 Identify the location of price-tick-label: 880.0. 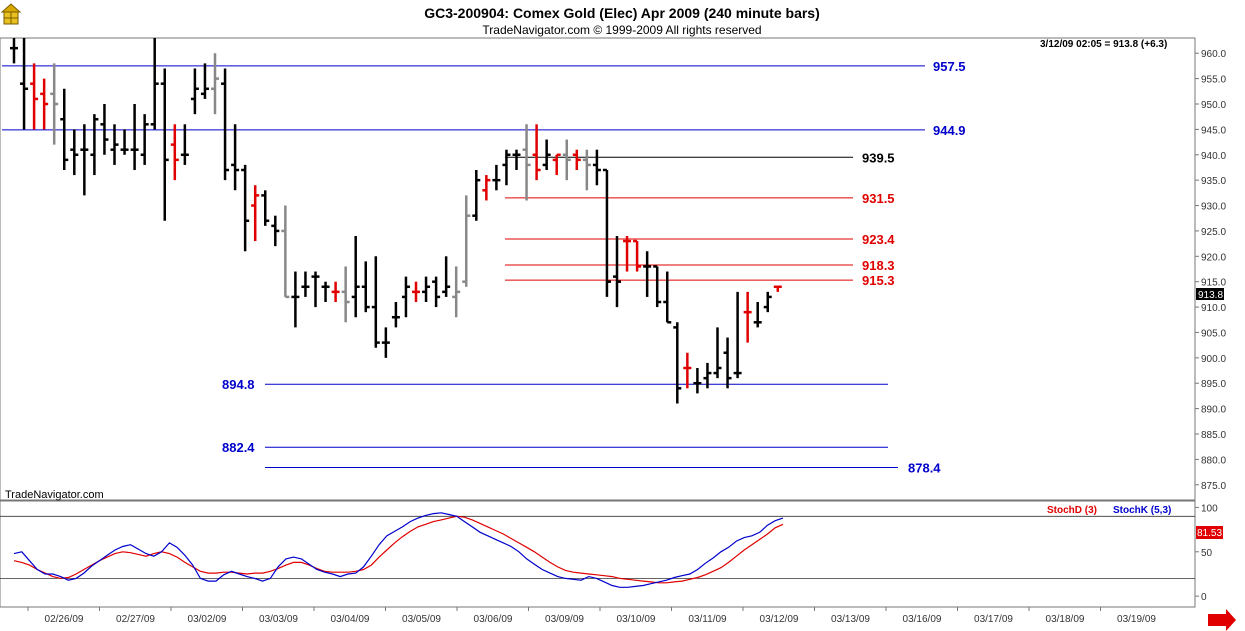
(1213, 460).